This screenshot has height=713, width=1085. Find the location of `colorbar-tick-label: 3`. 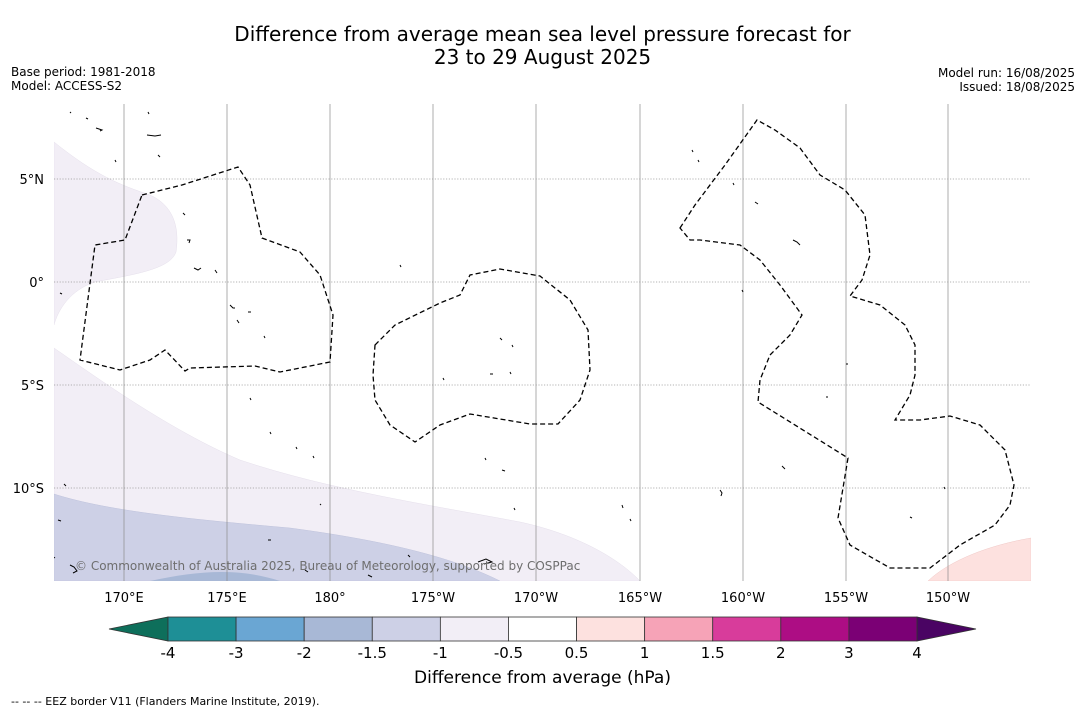

colorbar-tick-label: 3 is located at coordinates (849, 653).